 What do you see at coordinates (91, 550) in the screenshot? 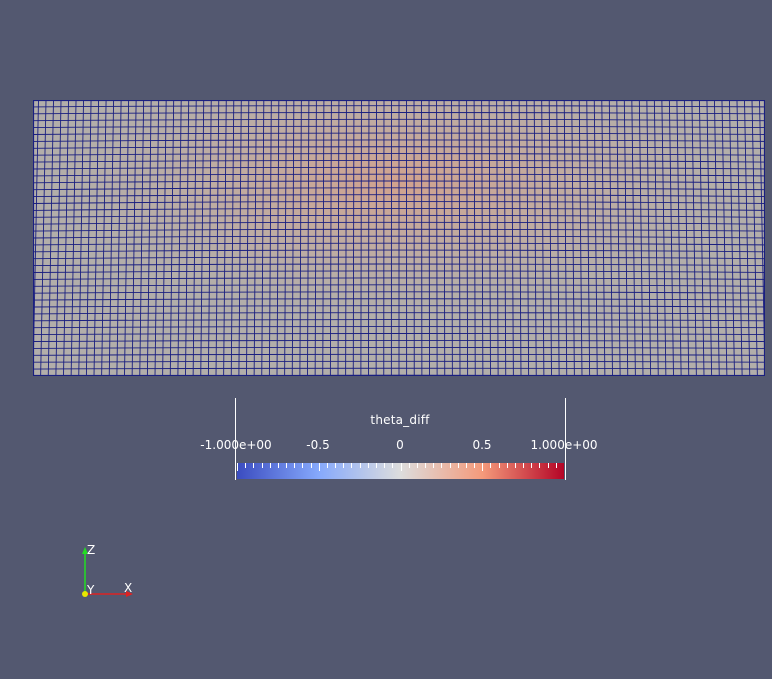
I see `z-axis-label: Z` at bounding box center [91, 550].